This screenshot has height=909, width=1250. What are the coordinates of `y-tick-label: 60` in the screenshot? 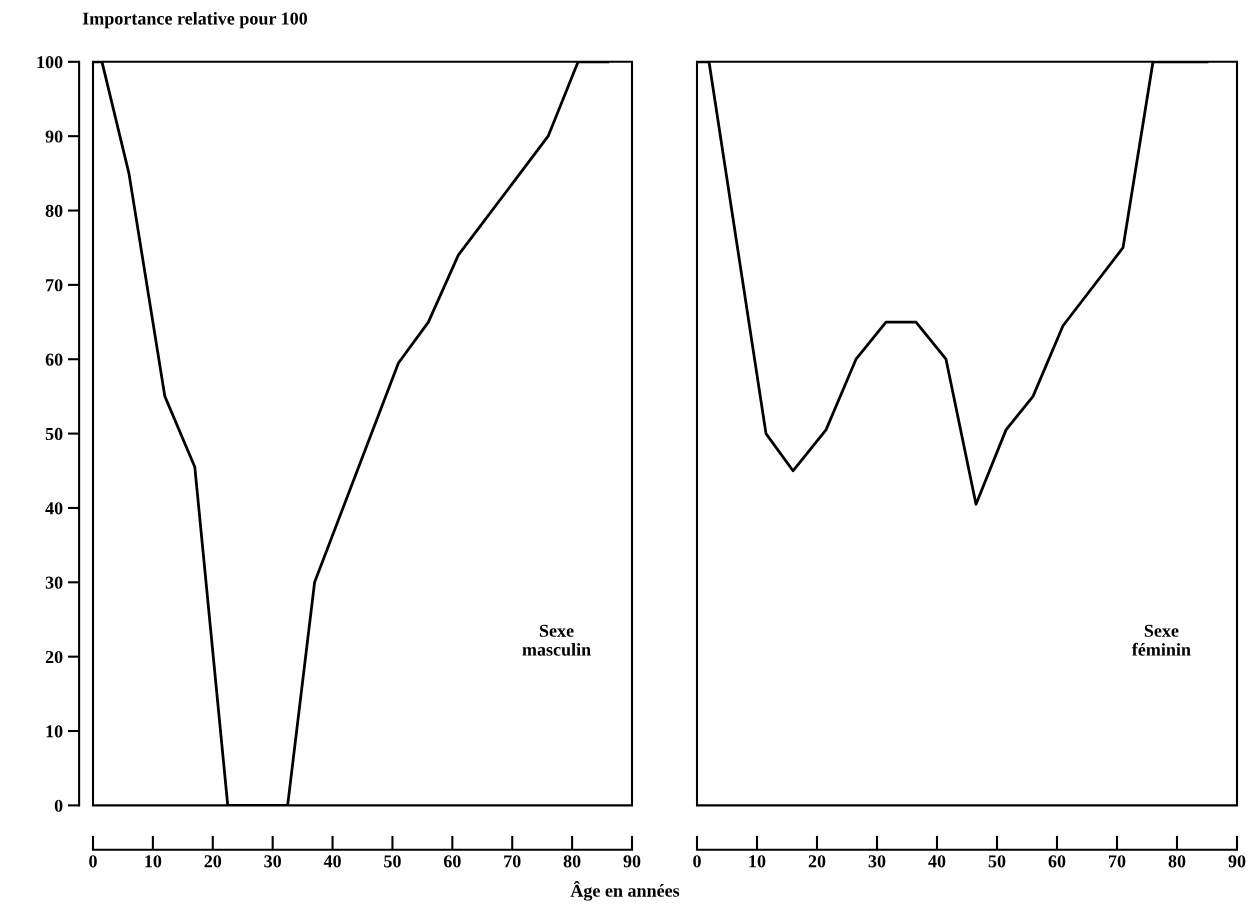 It's located at (54, 359).